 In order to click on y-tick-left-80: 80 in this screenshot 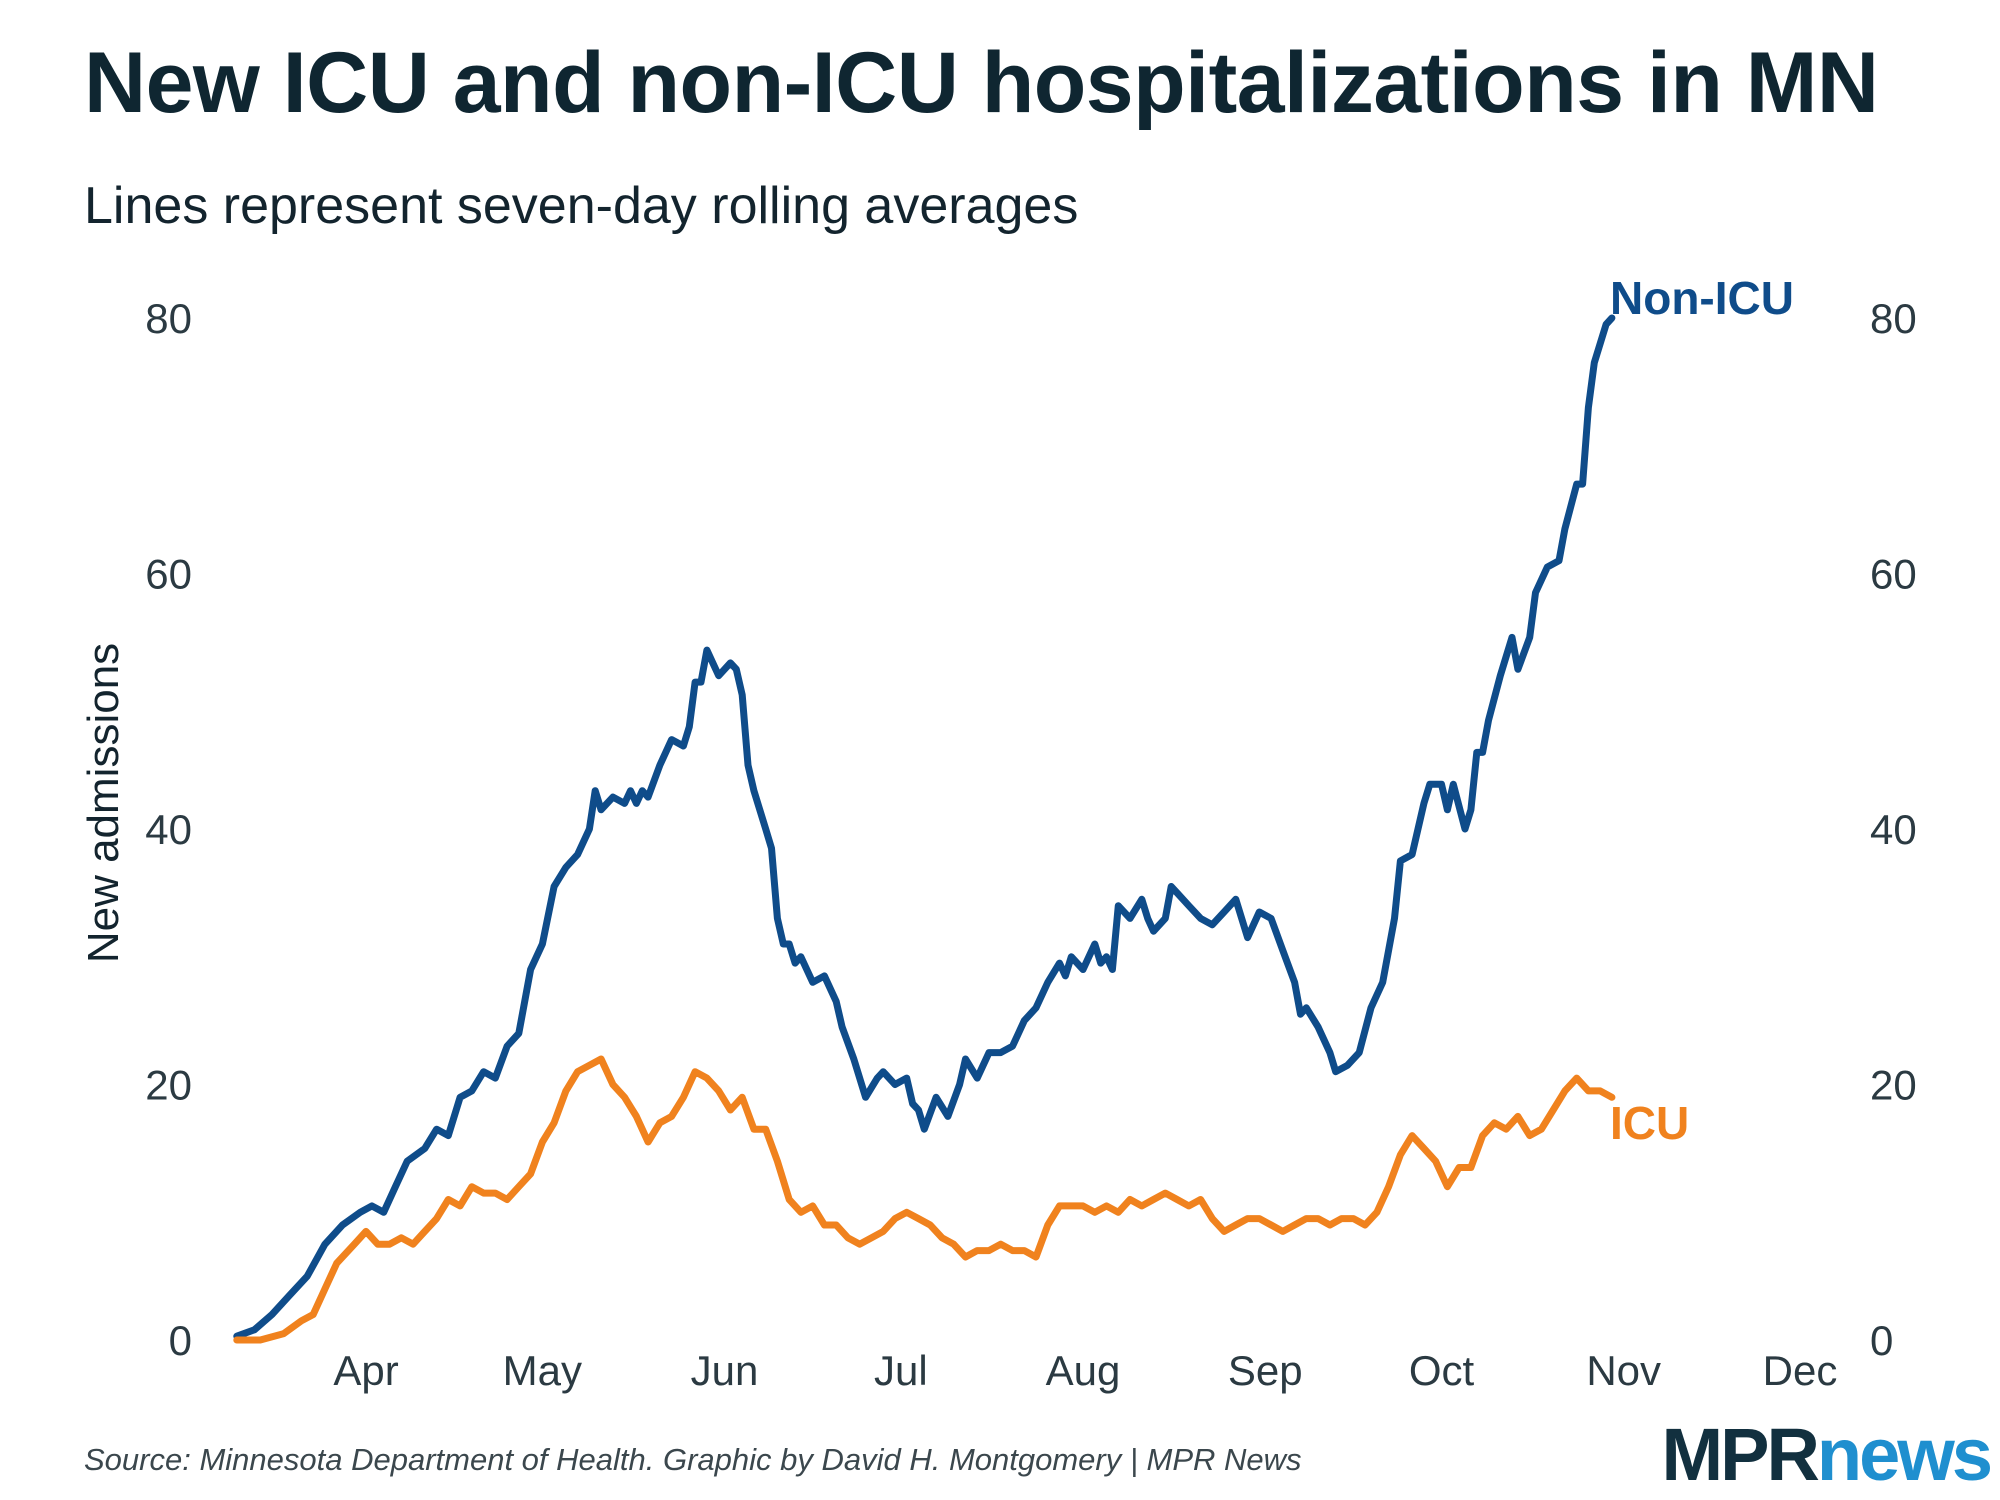, I will do `click(168, 318)`.